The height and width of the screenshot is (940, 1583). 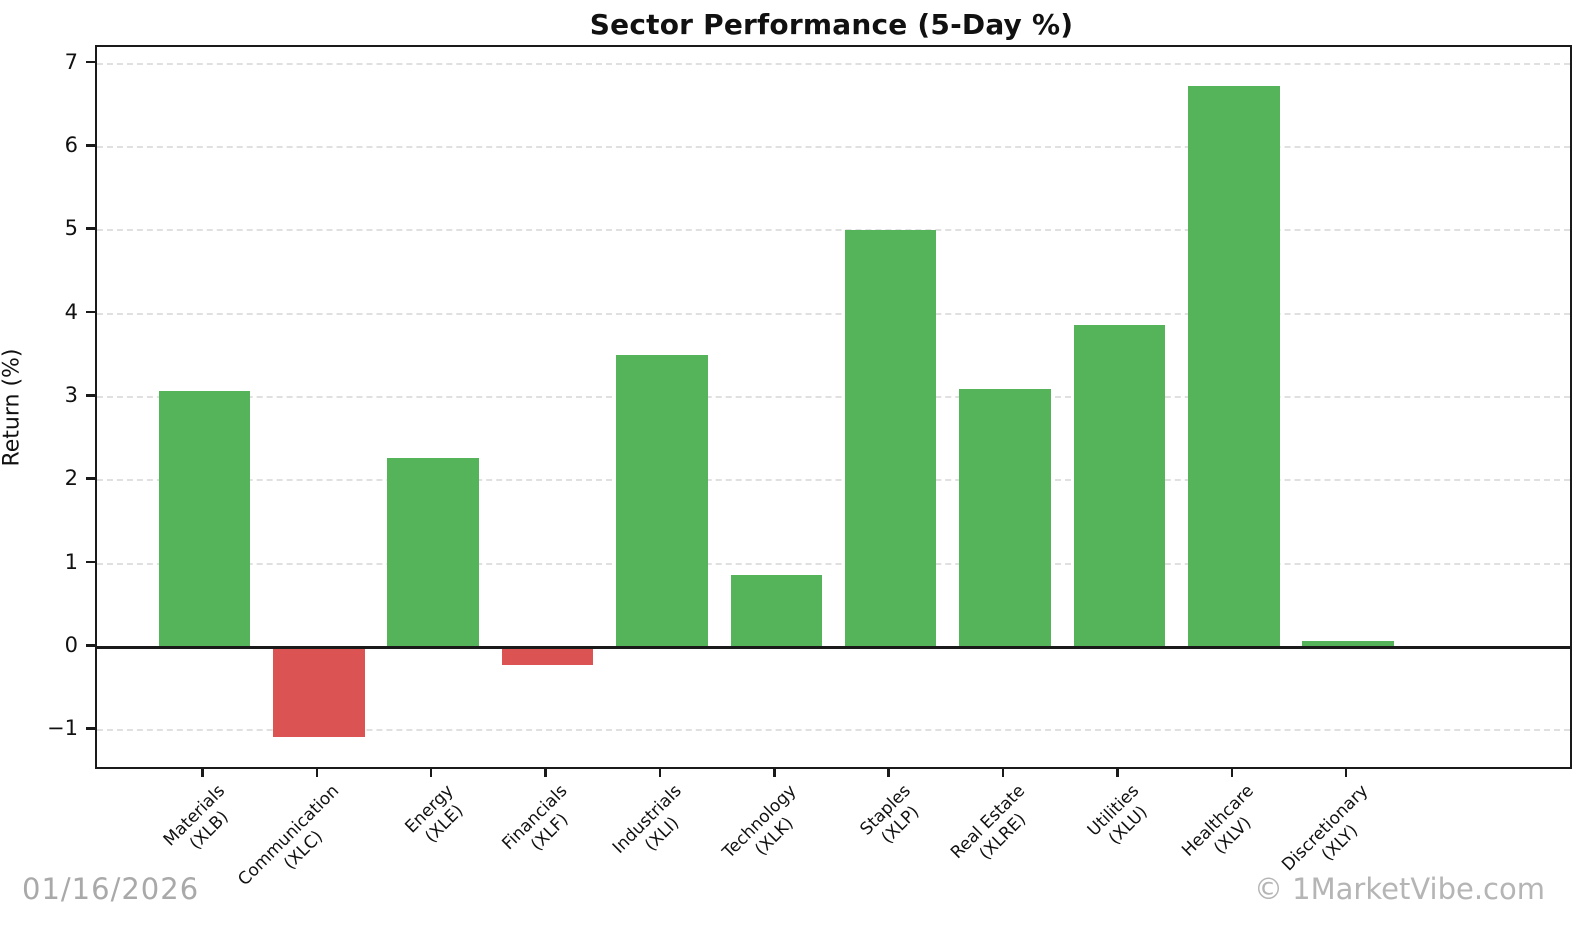 I want to click on y-tick-label: 7, so click(x=71, y=61).